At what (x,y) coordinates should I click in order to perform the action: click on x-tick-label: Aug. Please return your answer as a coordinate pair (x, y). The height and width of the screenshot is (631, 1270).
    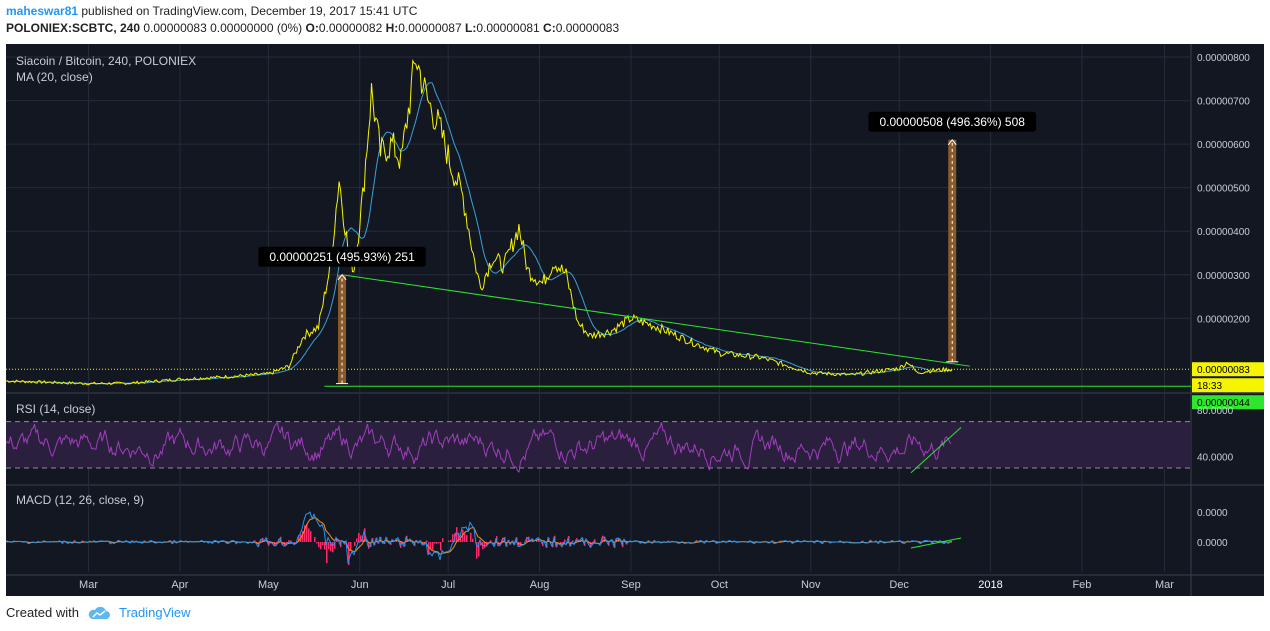
    Looking at the image, I should click on (540, 585).